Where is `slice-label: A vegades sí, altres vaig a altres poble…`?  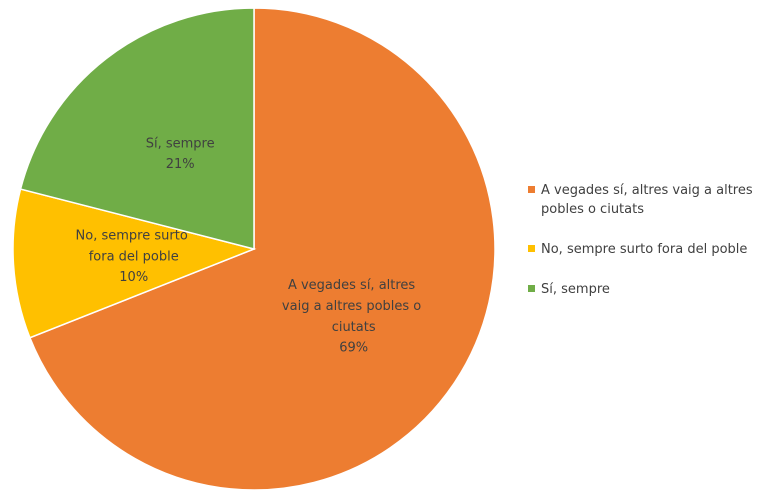
slice-label: A vegades sí, altres vaig a altres poble… is located at coordinates (353, 306).